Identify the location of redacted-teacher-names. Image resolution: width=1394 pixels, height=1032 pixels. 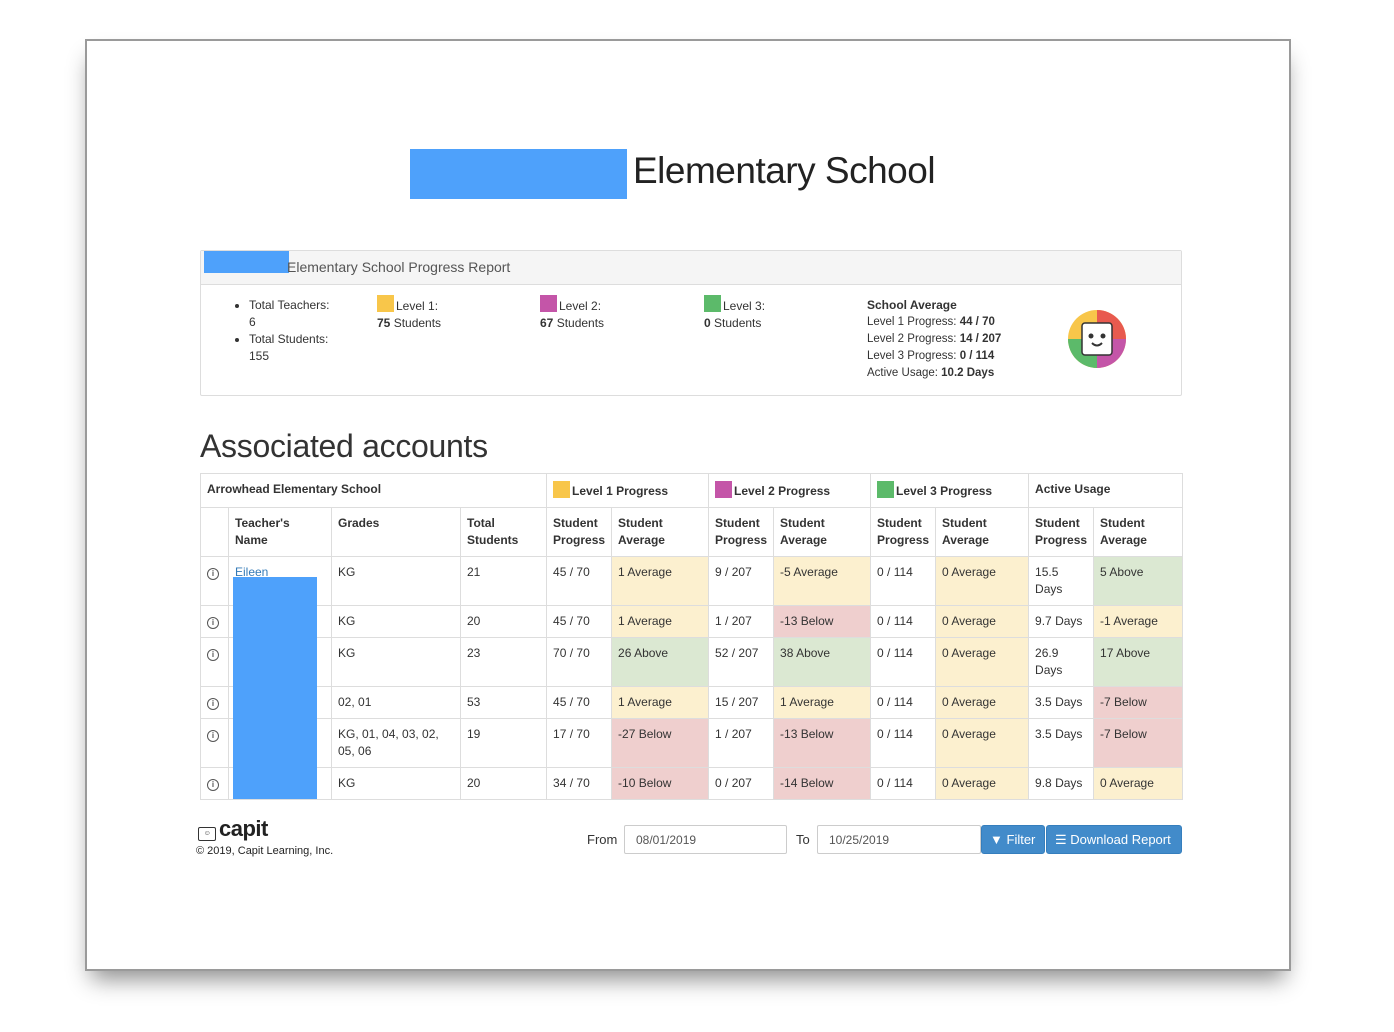
(275, 688).